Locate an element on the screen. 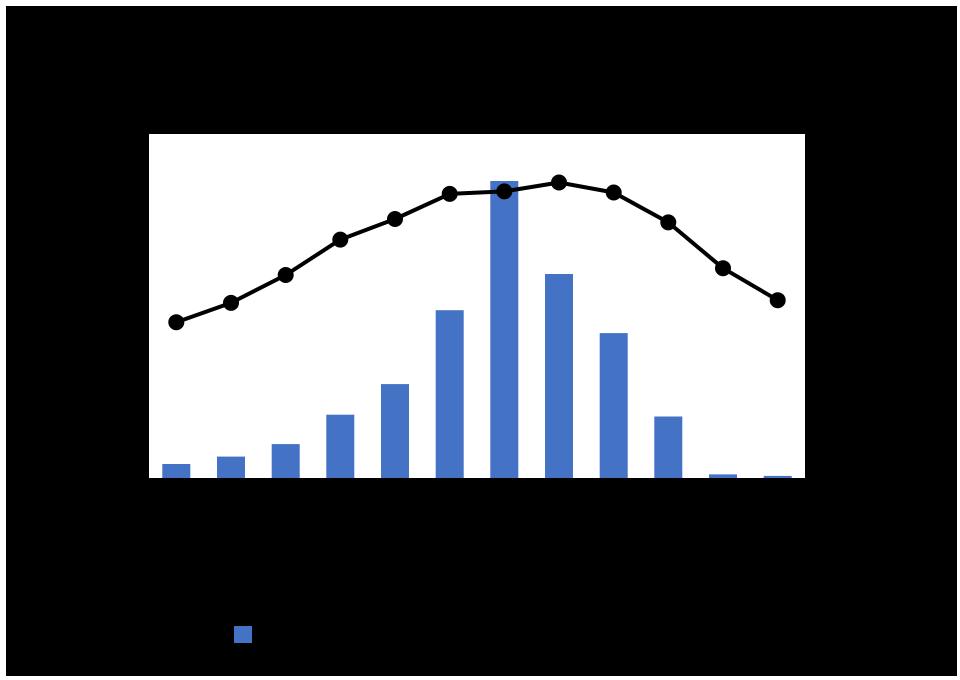 Image resolution: width=960 pixels, height=680 pixels. line-series-markers is located at coordinates (477, 252).